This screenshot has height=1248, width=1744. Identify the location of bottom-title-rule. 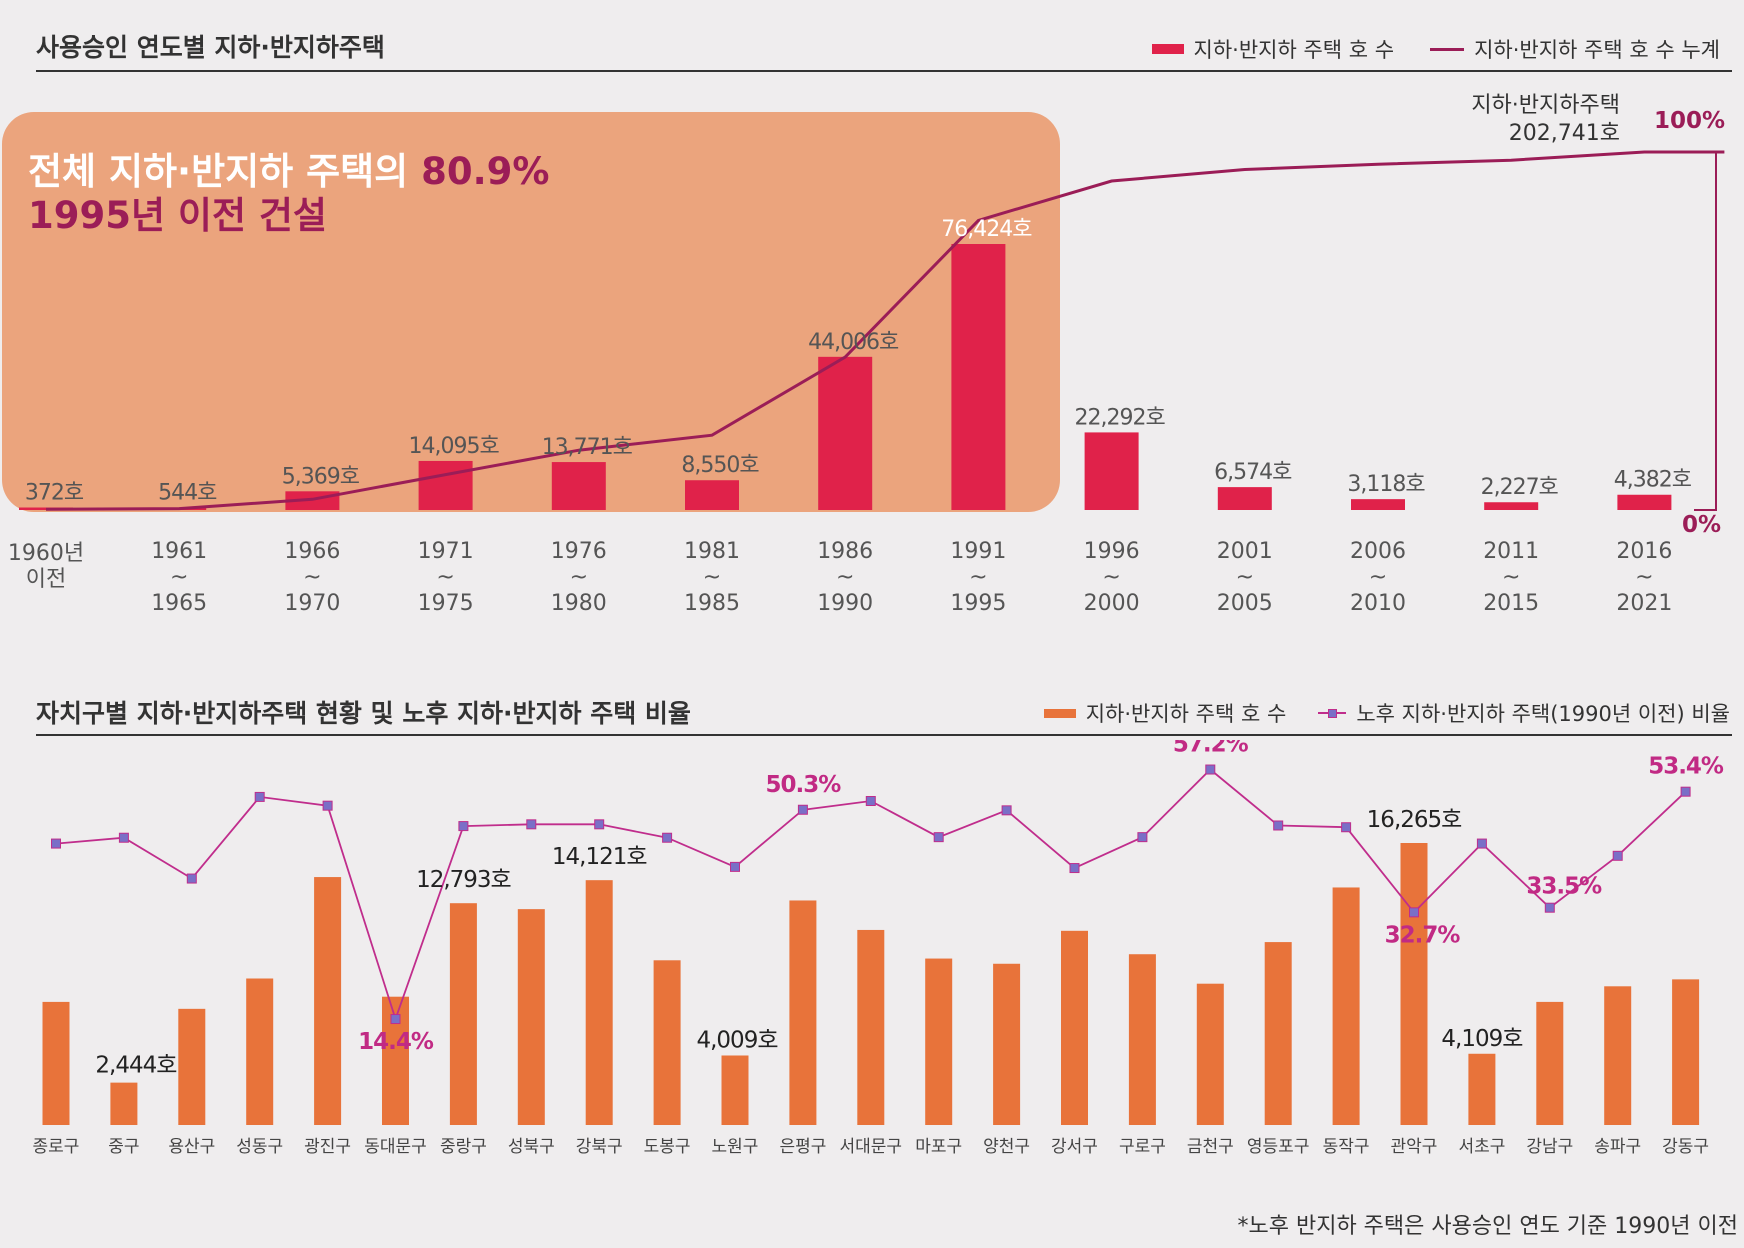
(884, 735).